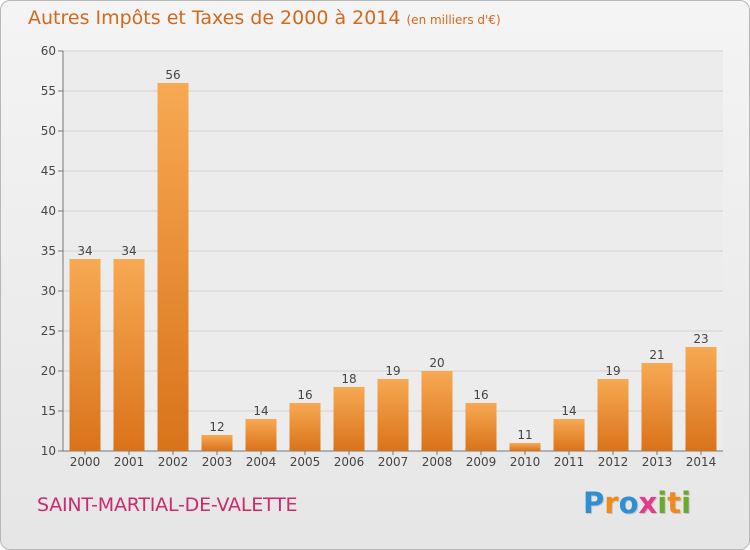 The width and height of the screenshot is (750, 550). I want to click on logo-letter: o, so click(628, 503).